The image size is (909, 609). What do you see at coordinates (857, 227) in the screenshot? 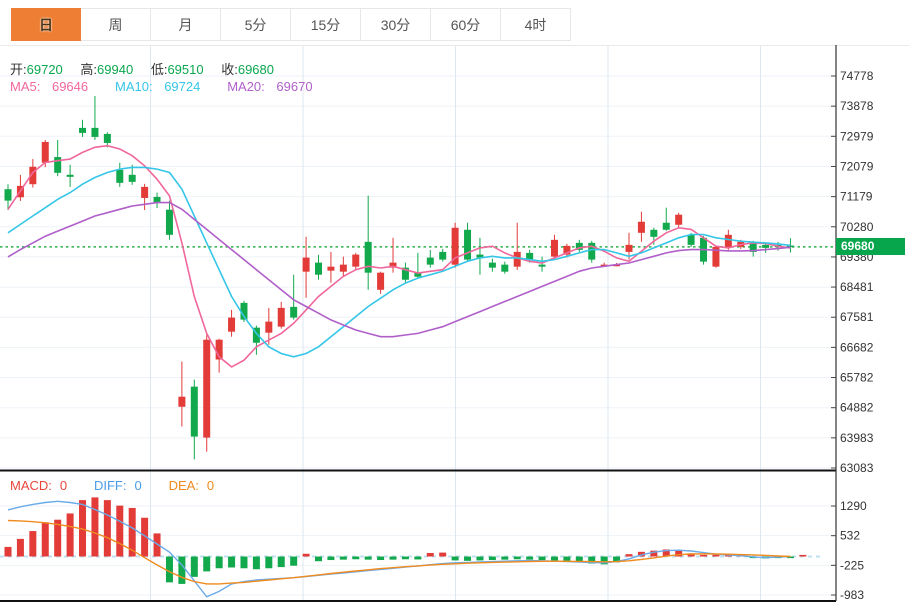
I see `axis-tick-label: 70280` at bounding box center [857, 227].